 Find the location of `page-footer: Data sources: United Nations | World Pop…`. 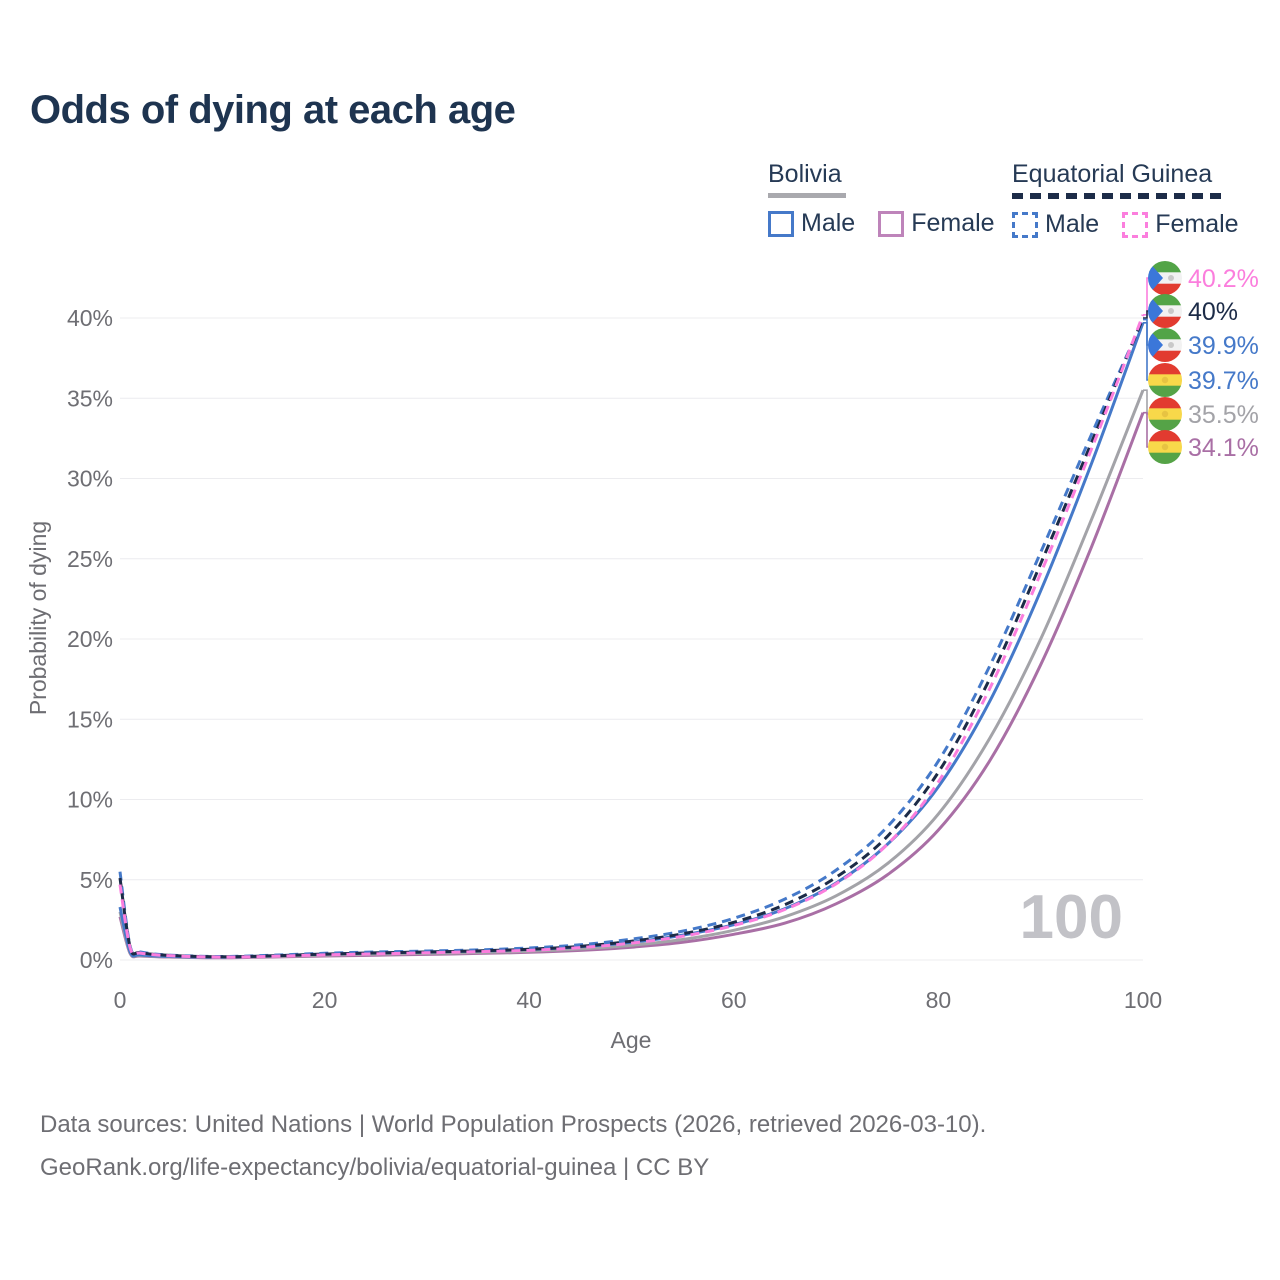

page-footer: Data sources: United Nations | World Pop… is located at coordinates (513, 1146).